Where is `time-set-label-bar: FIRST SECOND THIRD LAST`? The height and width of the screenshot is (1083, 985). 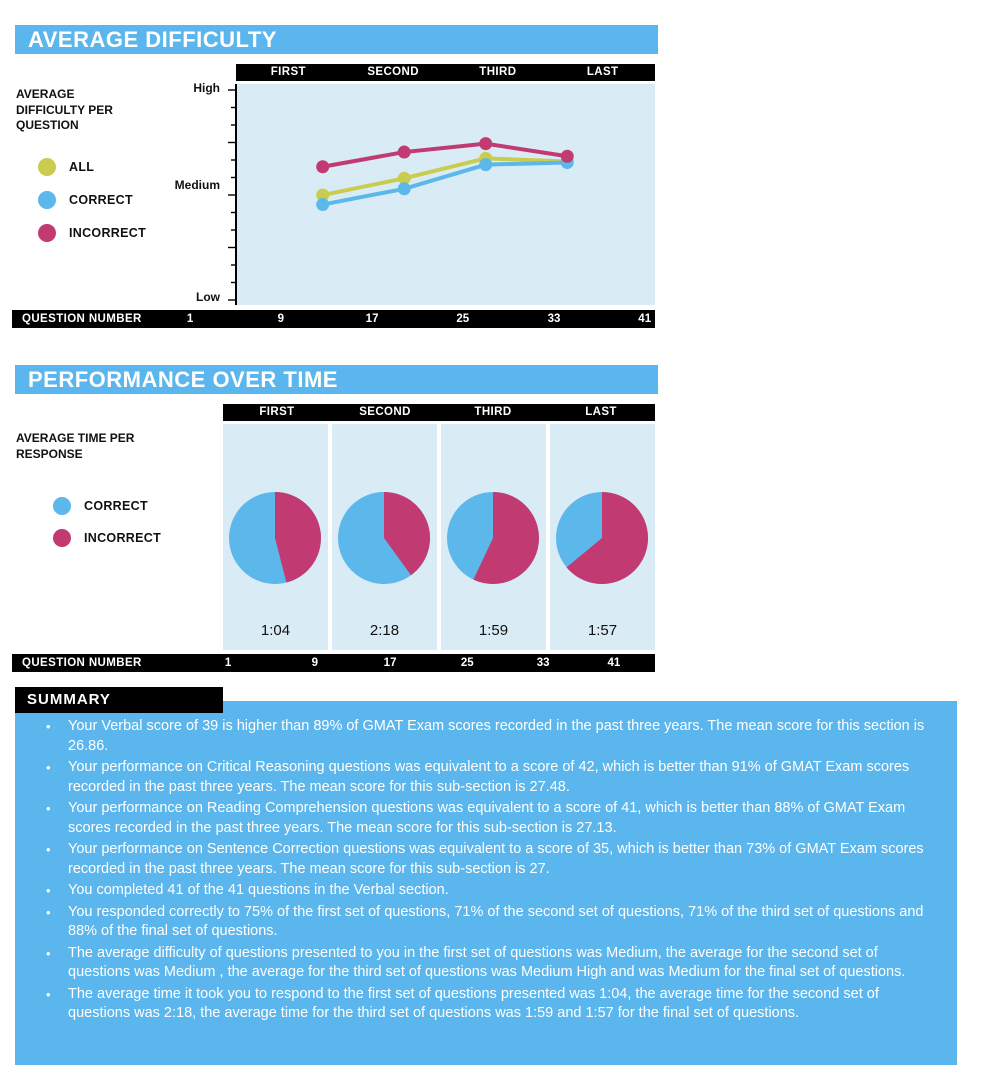 time-set-label-bar: FIRST SECOND THIRD LAST is located at coordinates (439, 412).